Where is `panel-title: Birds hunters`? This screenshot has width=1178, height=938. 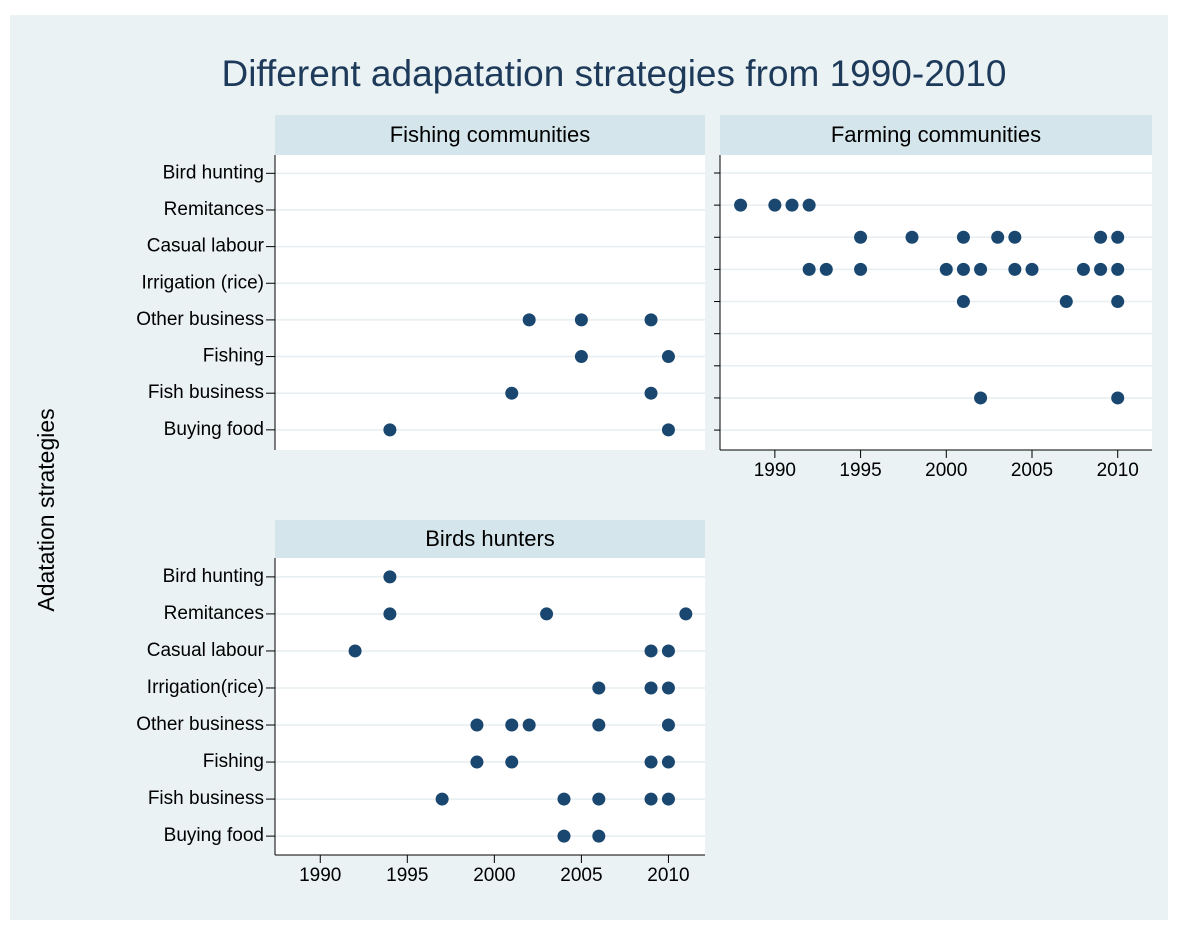
panel-title: Birds hunters is located at coordinates (490, 538).